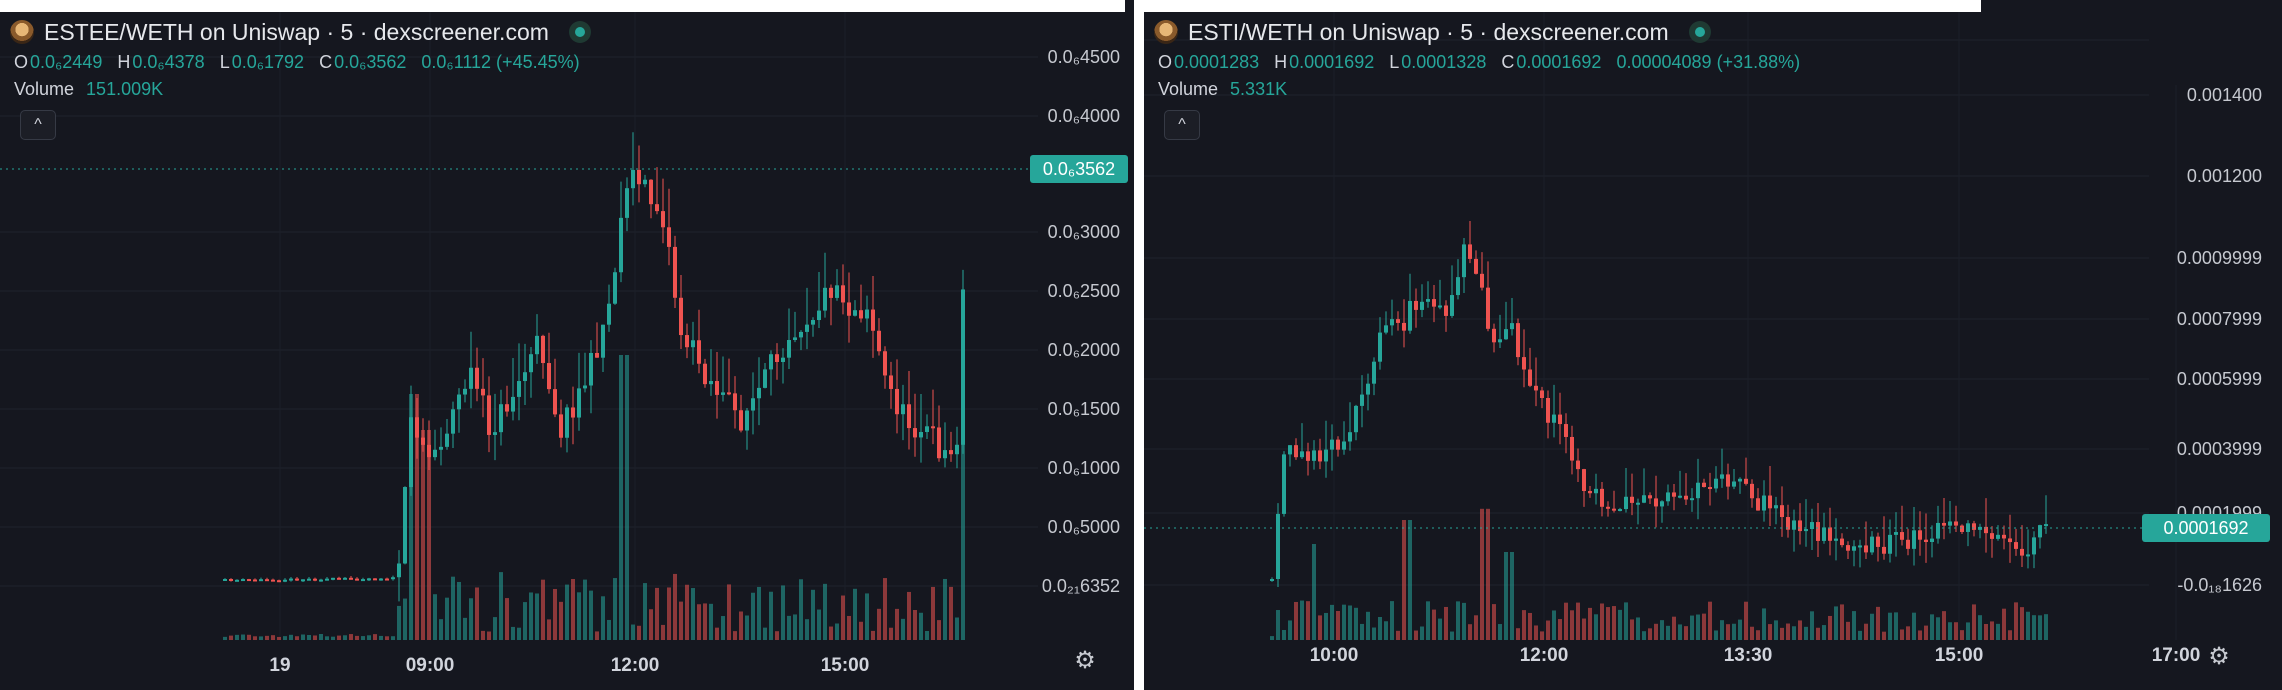  Describe the element at coordinates (1081, 586) in the screenshot. I see `y-tick-label: 0.0₂₁6352` at that location.